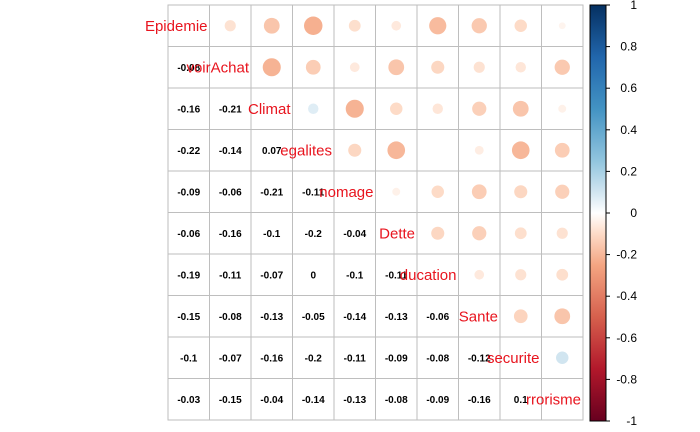 Image resolution: width=700 pixels, height=432 pixels. I want to click on variable-label: Dette, so click(397, 233).